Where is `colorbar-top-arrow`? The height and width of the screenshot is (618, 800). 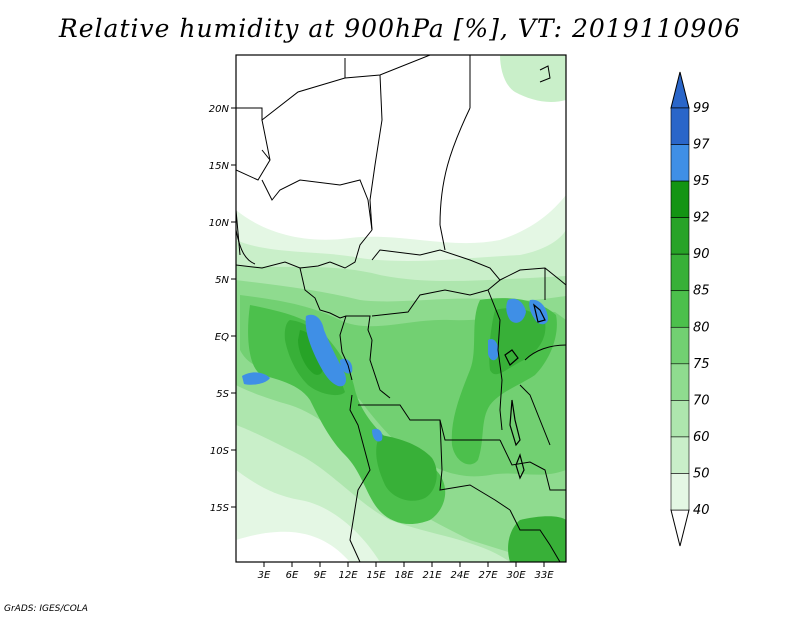 colorbar-top-arrow is located at coordinates (680, 90).